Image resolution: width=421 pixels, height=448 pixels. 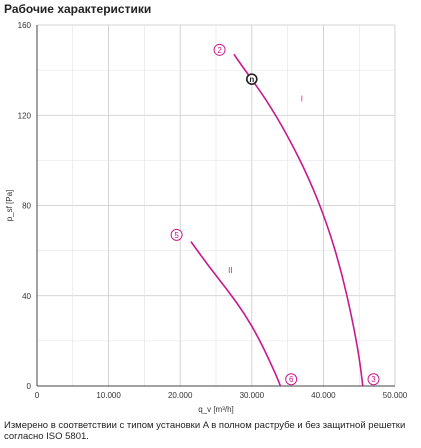 What do you see at coordinates (180, 395) in the screenshot?
I see `x-tick-label: 20.000` at bounding box center [180, 395].